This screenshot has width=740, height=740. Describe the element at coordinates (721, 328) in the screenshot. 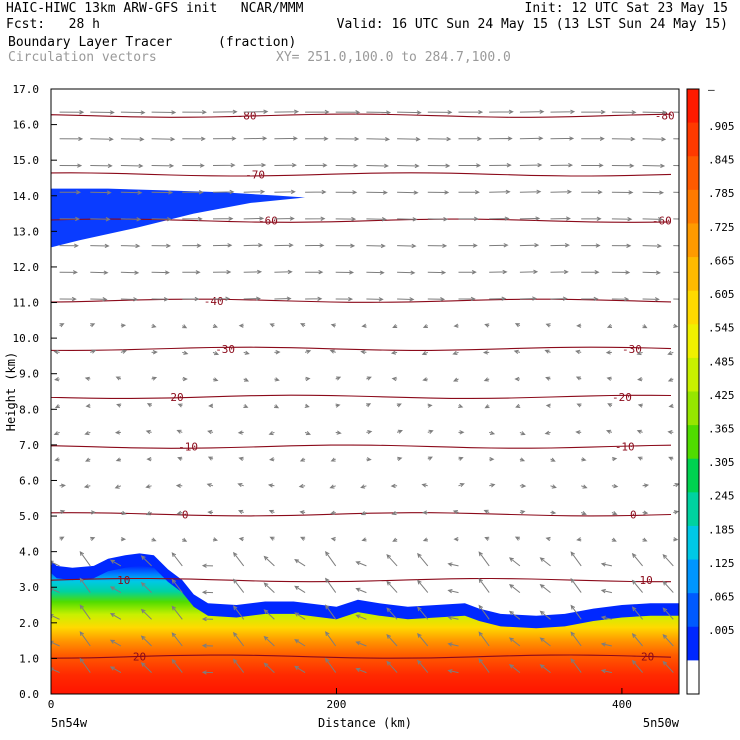

I see `colorbar-label: .545` at that location.